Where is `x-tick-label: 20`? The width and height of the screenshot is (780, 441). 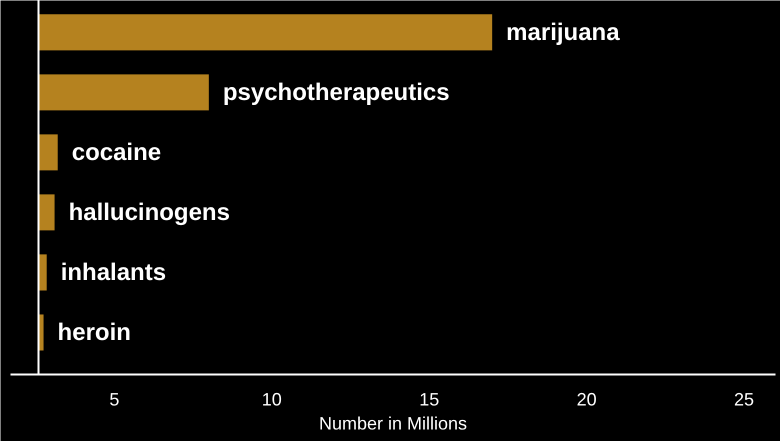
x-tick-label: 20 is located at coordinates (586, 400).